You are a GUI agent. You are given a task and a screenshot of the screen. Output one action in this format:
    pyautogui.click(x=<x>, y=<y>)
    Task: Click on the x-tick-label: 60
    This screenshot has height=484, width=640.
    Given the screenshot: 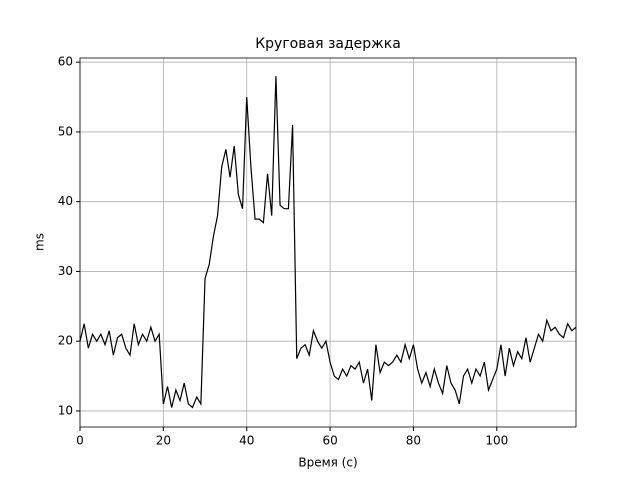 What is the action you would take?
    pyautogui.click(x=329, y=441)
    